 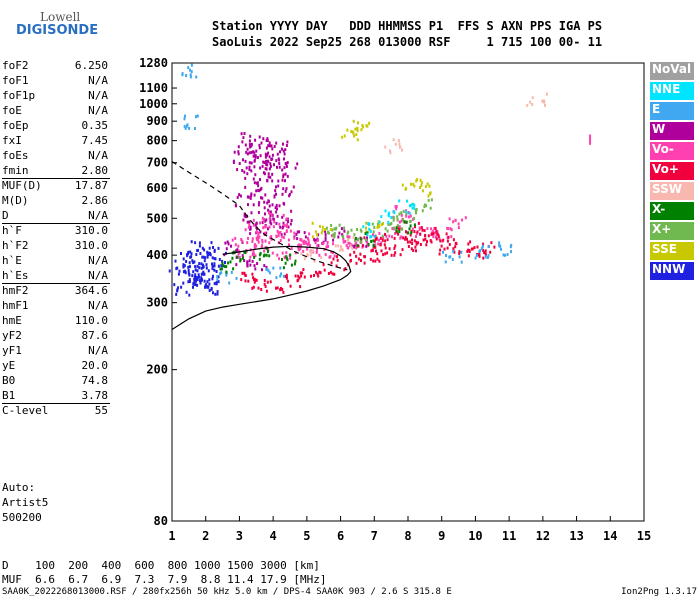 What do you see at coordinates (441, 536) in the screenshot?
I see `x-tick-label: 9` at bounding box center [441, 536].